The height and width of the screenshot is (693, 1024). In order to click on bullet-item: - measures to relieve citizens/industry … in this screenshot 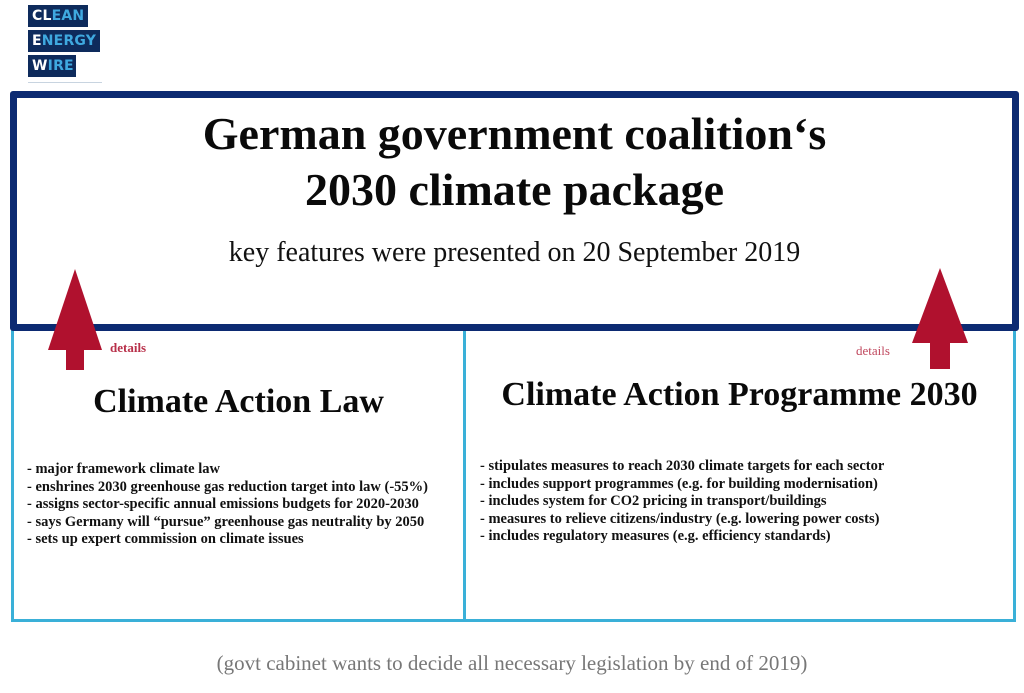, I will do `click(680, 518)`.